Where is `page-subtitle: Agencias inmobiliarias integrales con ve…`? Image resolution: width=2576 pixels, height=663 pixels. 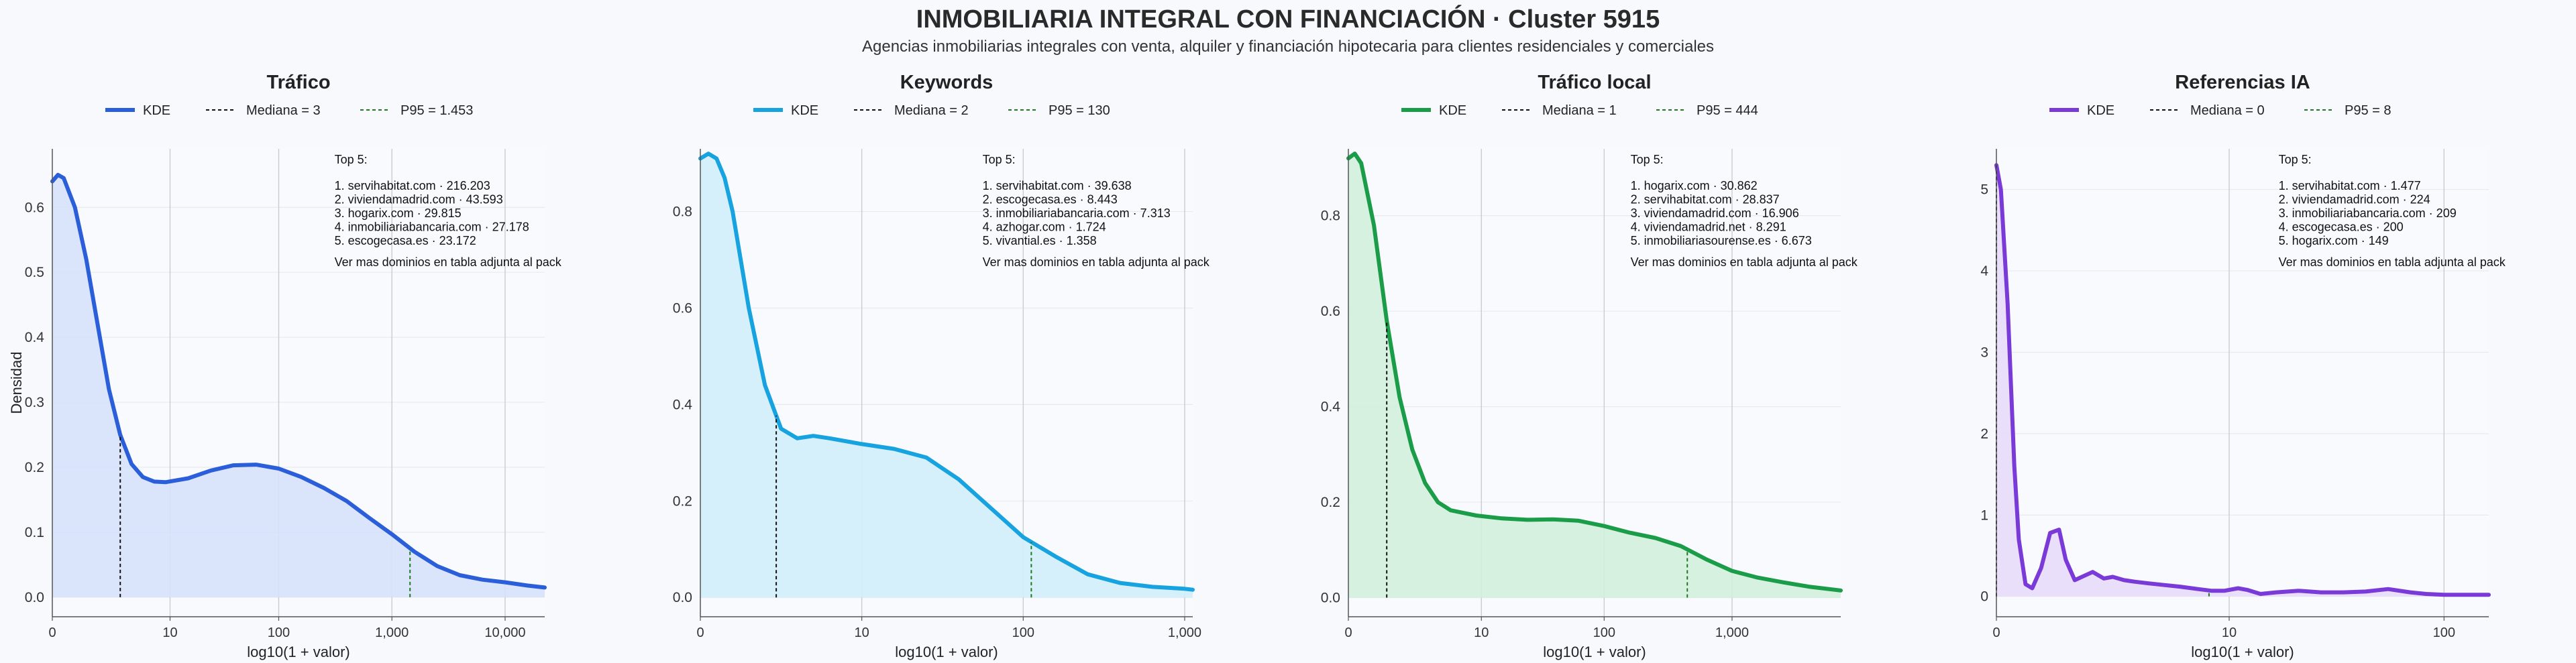
page-subtitle: Agencias inmobiliarias integrales con ve… is located at coordinates (1288, 47).